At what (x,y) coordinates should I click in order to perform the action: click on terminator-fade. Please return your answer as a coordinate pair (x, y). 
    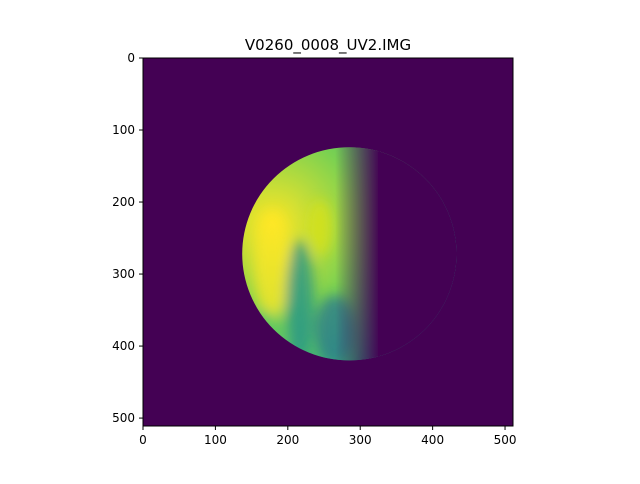
    Looking at the image, I should click on (357, 254).